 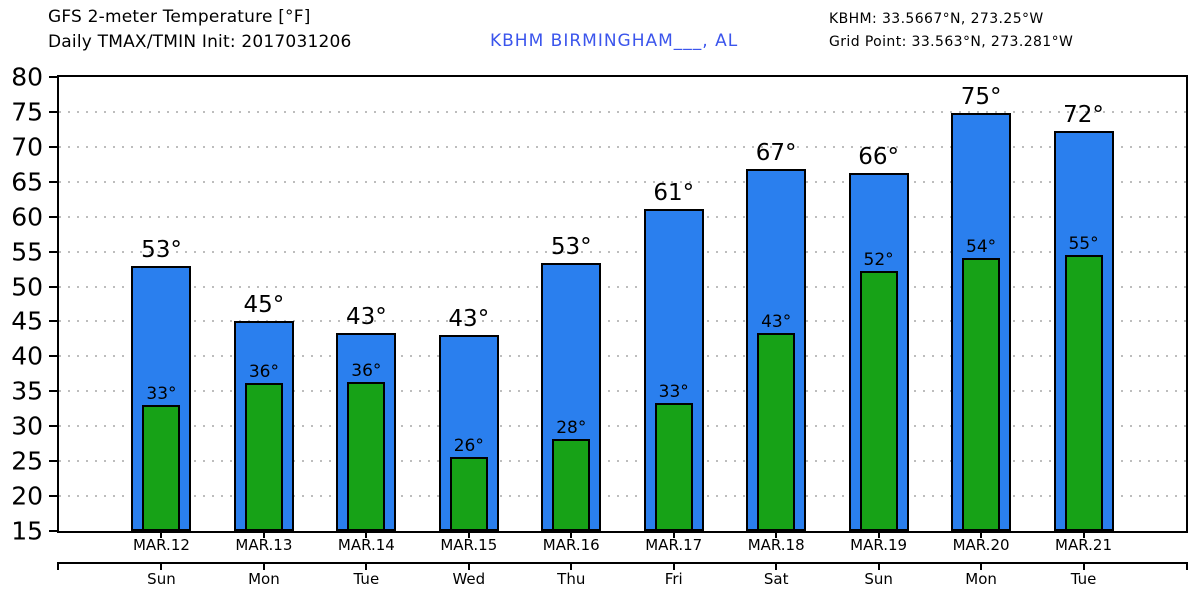 What do you see at coordinates (27, 112) in the screenshot?
I see `y-axis-label: 75` at bounding box center [27, 112].